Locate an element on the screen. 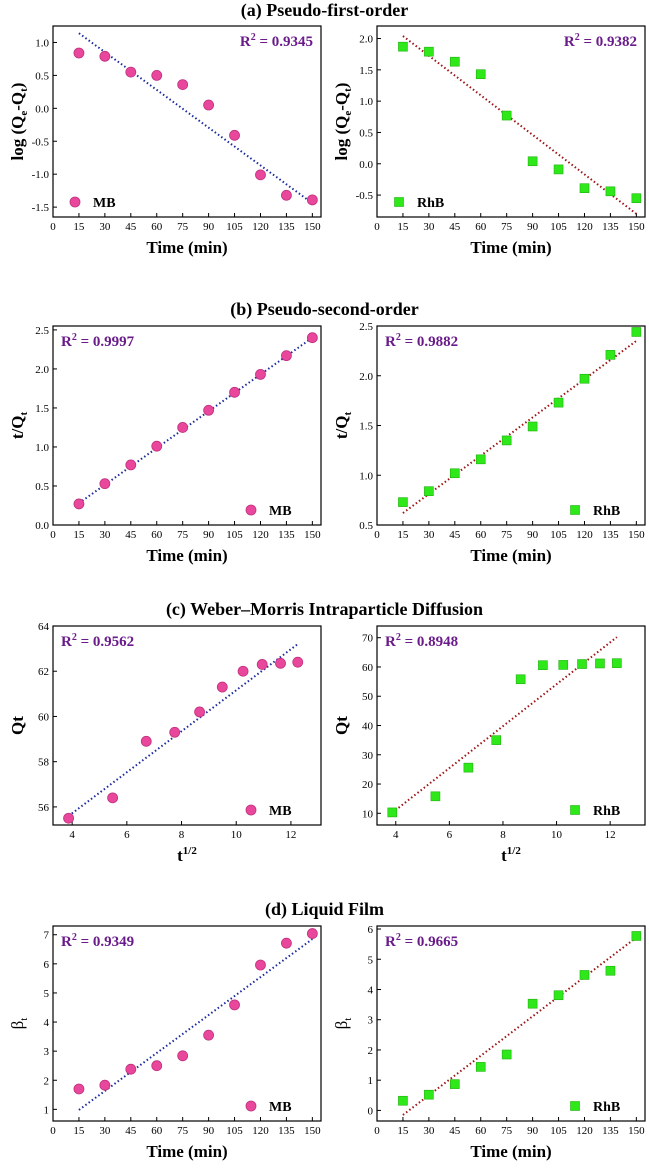 This screenshot has width=649, height=1173. r-squared-value: = 0.8948 is located at coordinates (429, 642).